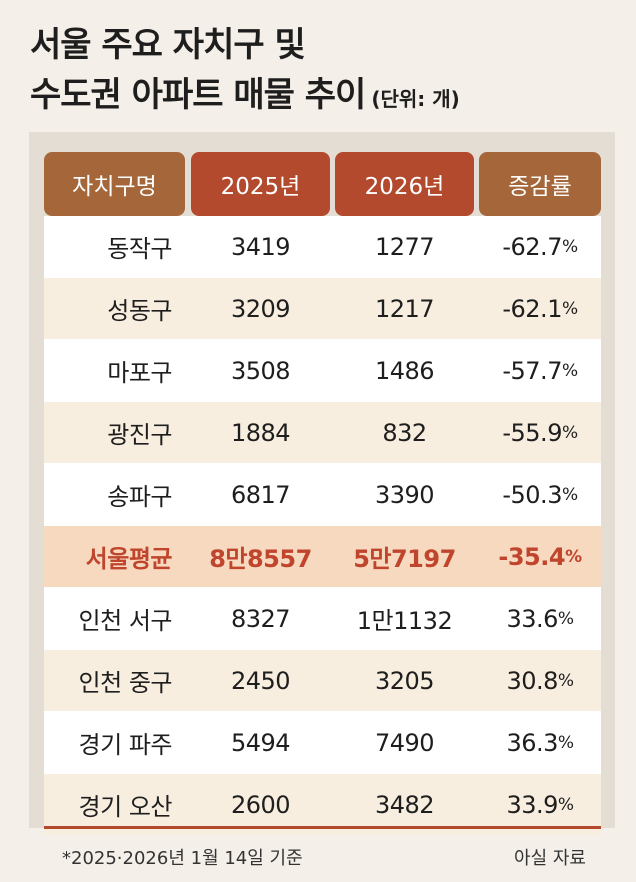 The image size is (636, 882). Describe the element at coordinates (322, 309) in the screenshot. I see `table-row: 성동구 3209 1217 -62.1%` at that location.